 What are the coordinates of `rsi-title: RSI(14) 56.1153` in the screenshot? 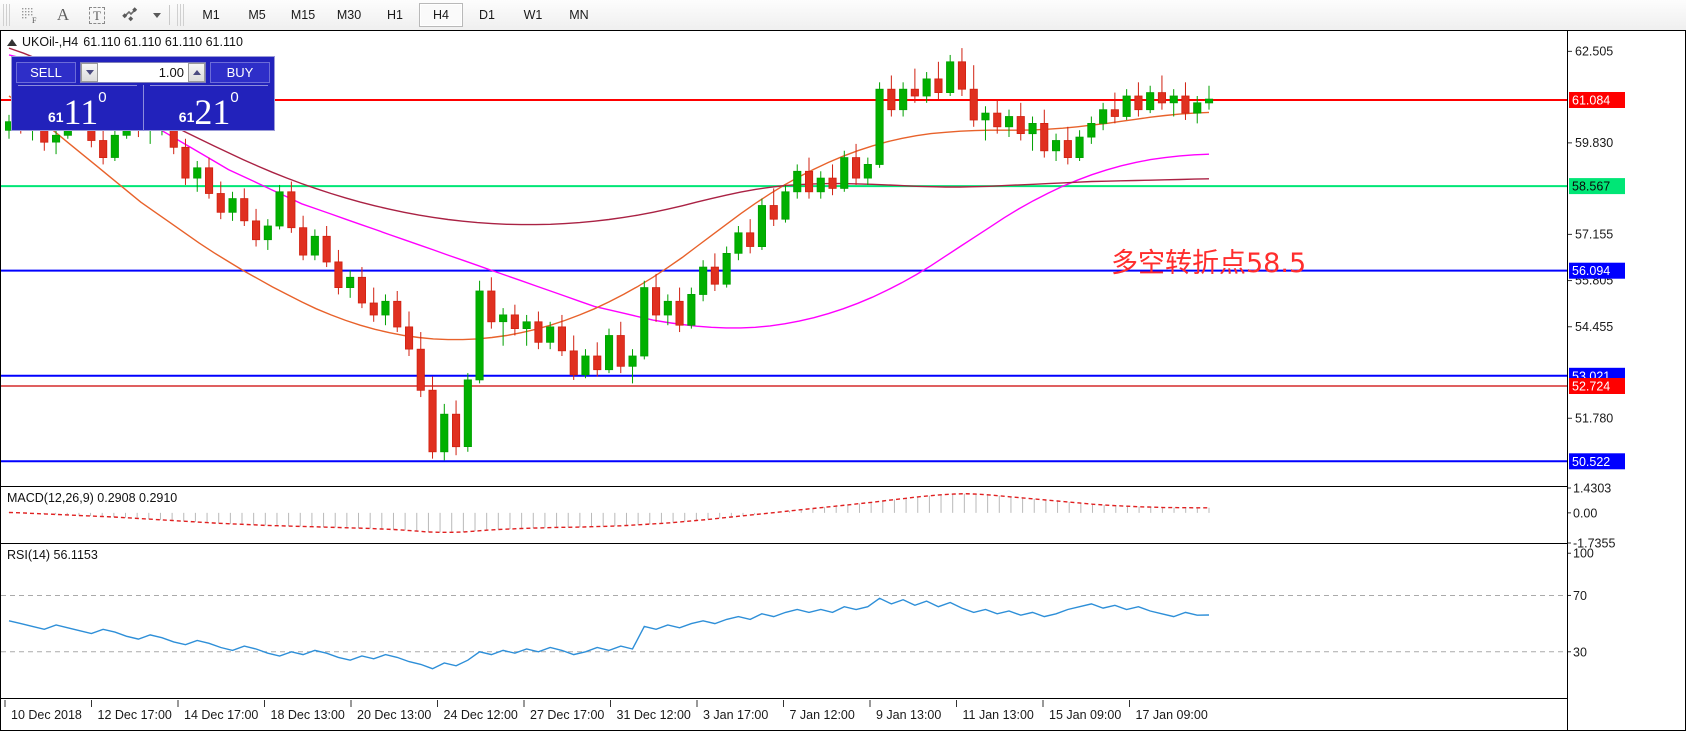 It's located at (52, 555).